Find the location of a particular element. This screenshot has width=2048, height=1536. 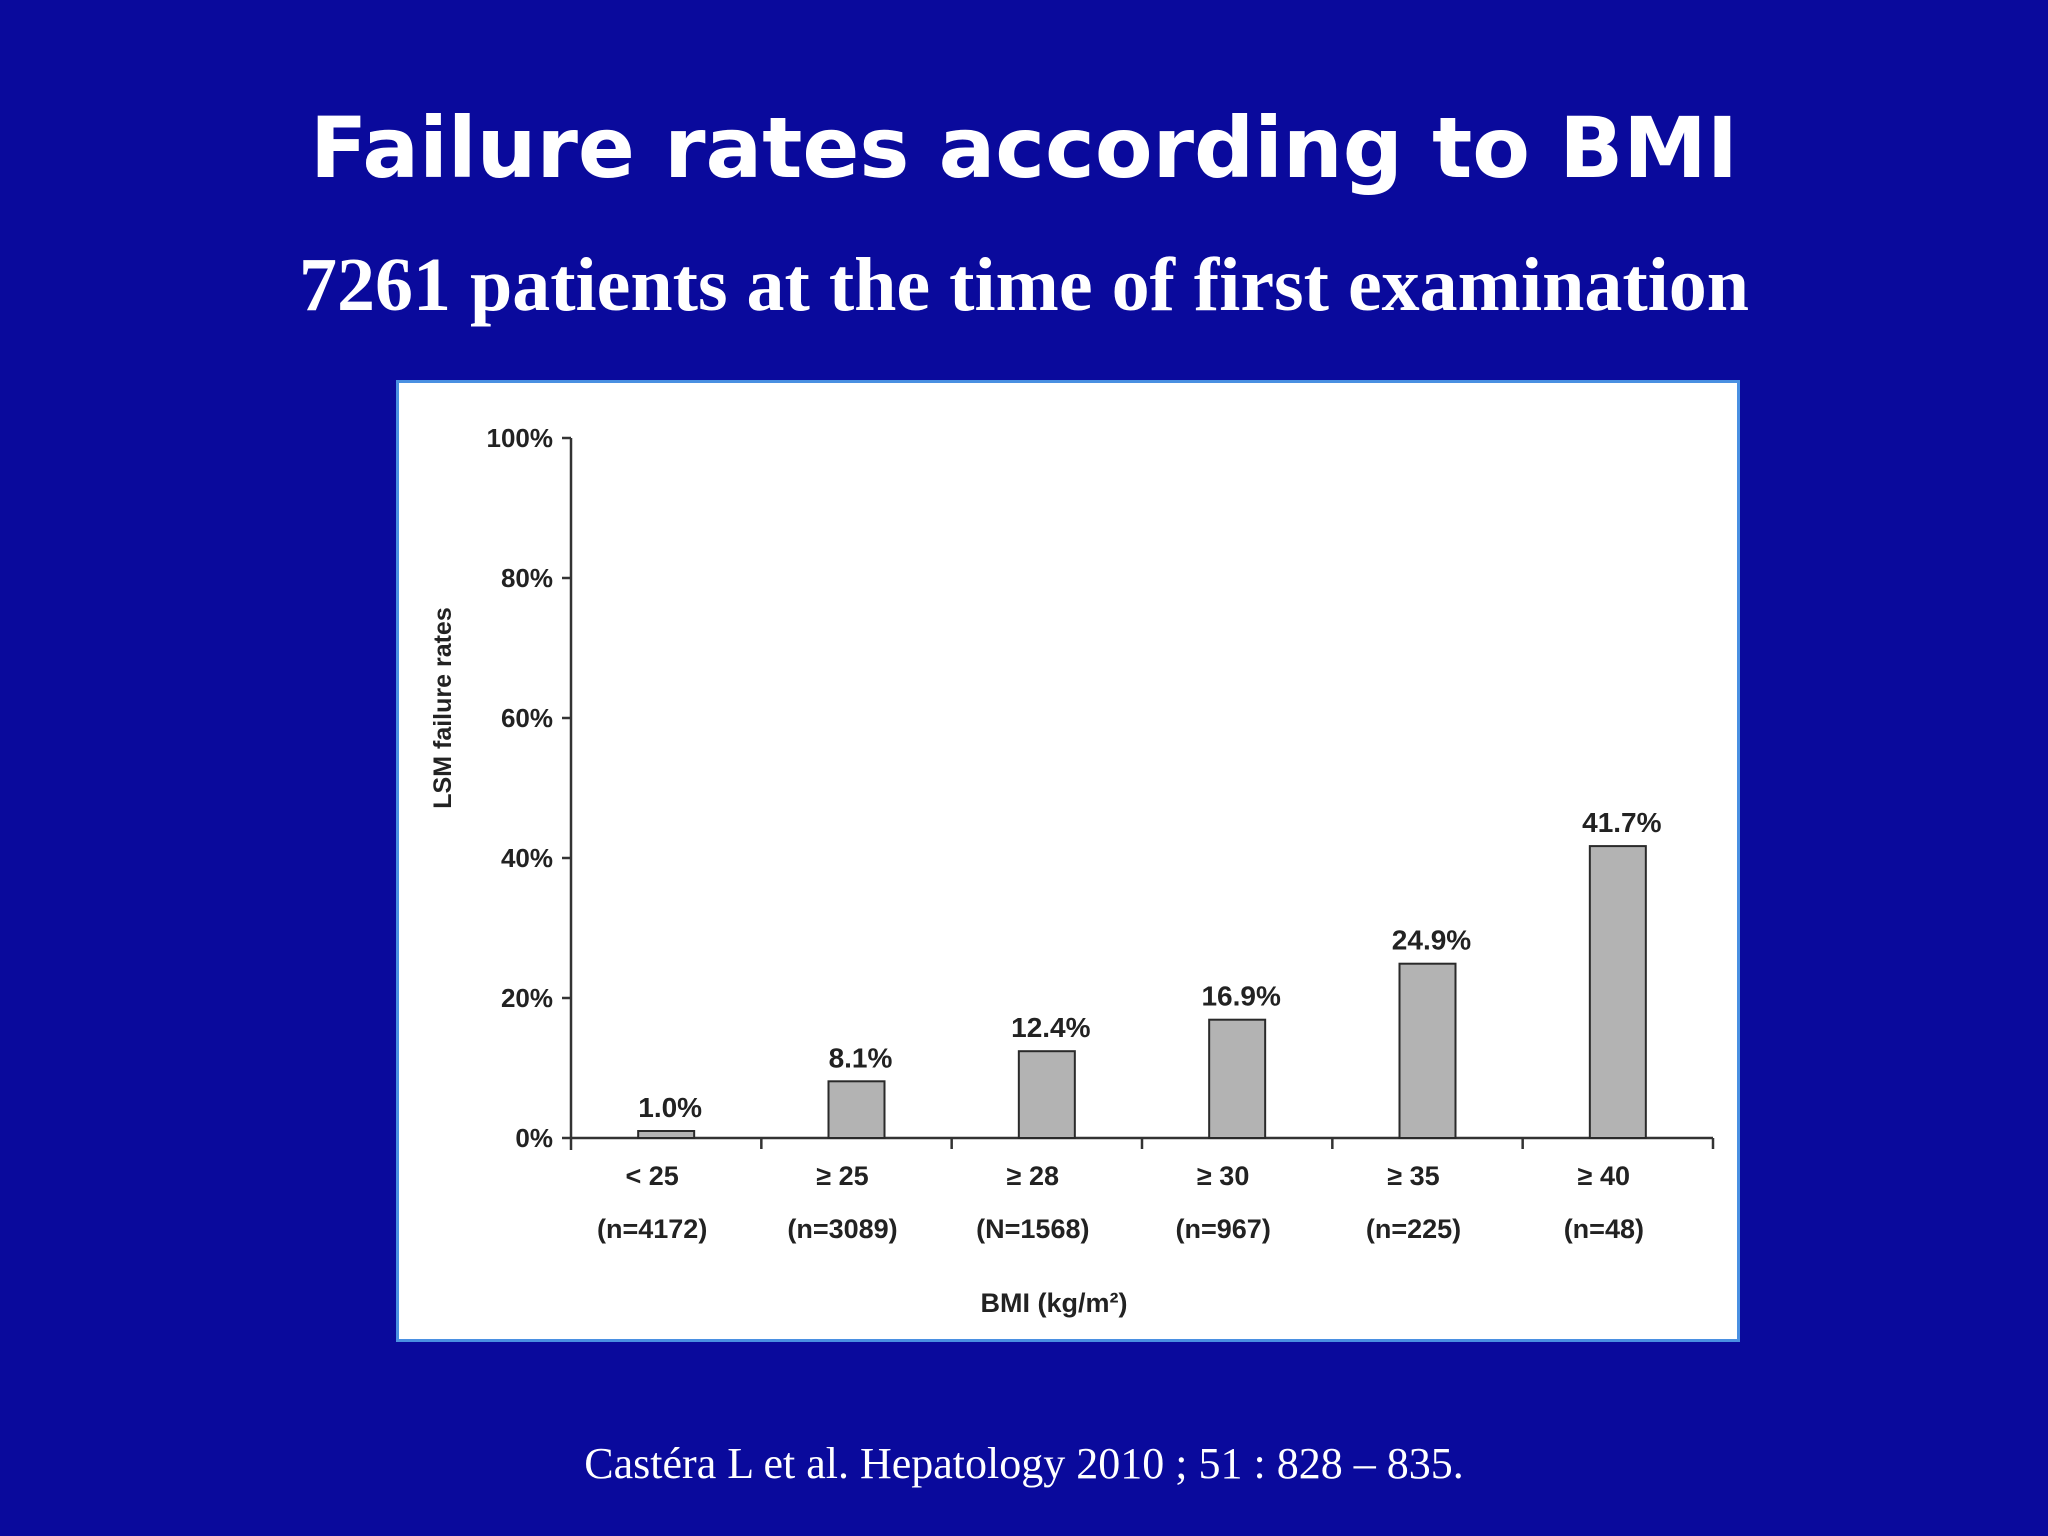

y-tick-label: 60% is located at coordinates (527, 718).